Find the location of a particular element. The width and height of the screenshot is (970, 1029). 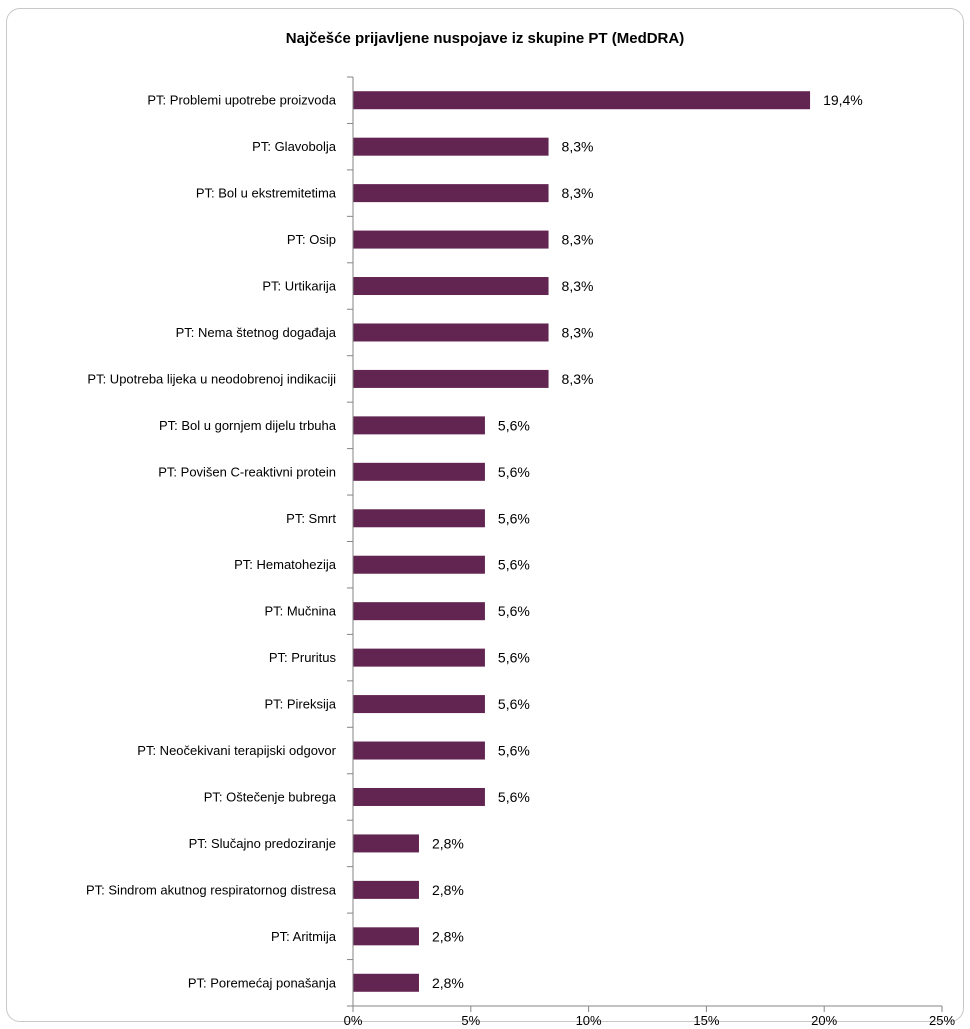

category-label: PT: Mučnina is located at coordinates (300, 611).